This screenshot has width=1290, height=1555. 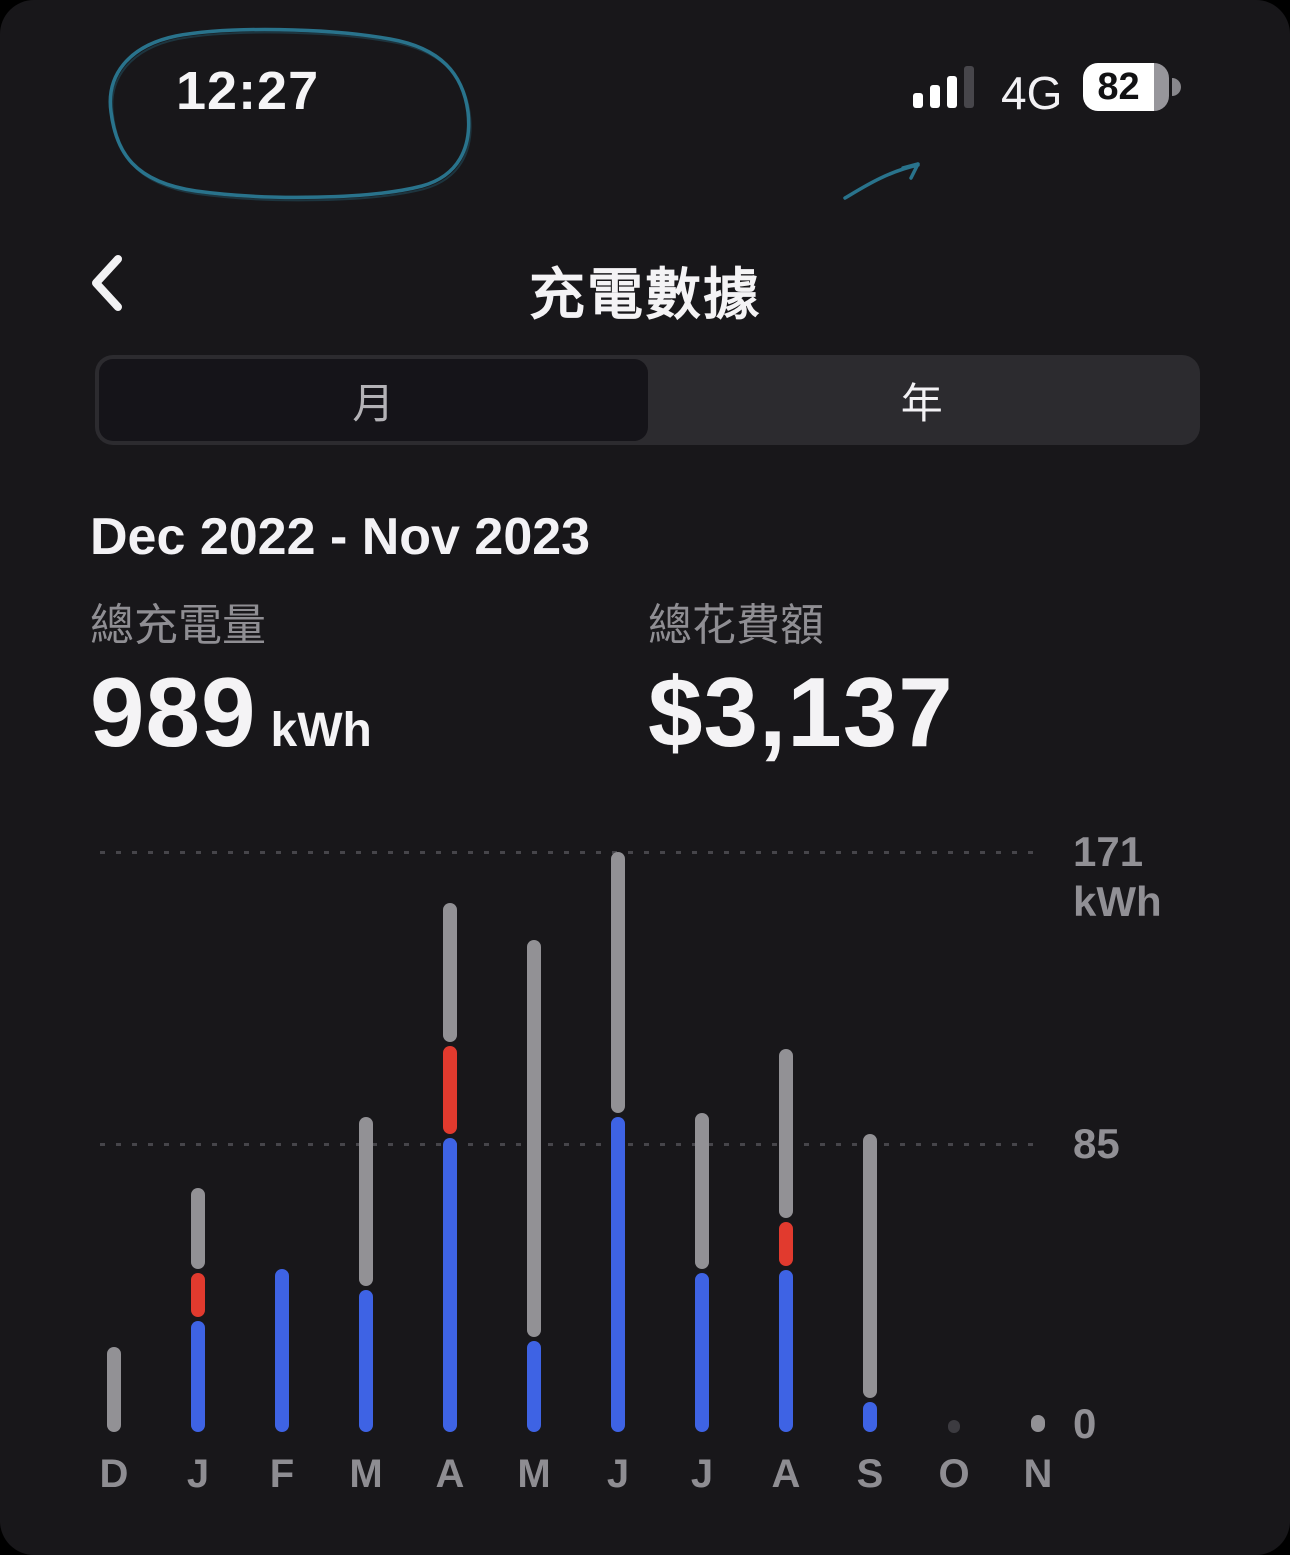 I want to click on period-toggle: 月 年, so click(x=647, y=400).